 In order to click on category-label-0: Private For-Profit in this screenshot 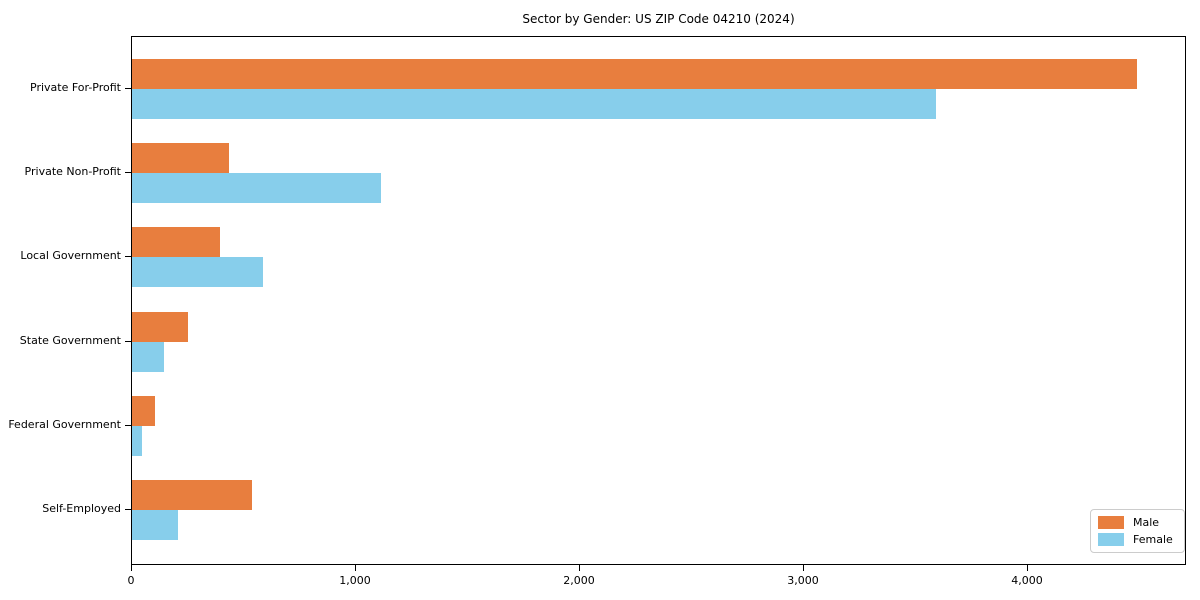, I will do `click(75, 87)`.